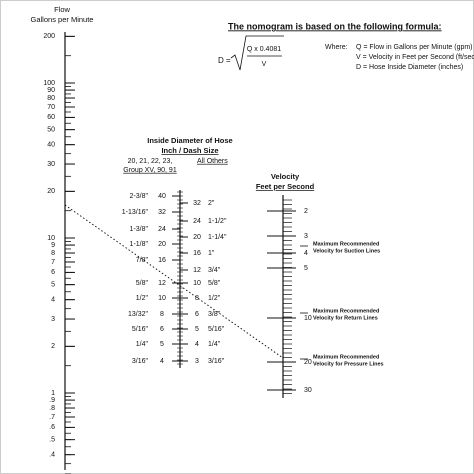 This screenshot has width=474, height=474. I want to click on definition: Q = Flow in Gallons per Minute (gpm), so click(414, 47).